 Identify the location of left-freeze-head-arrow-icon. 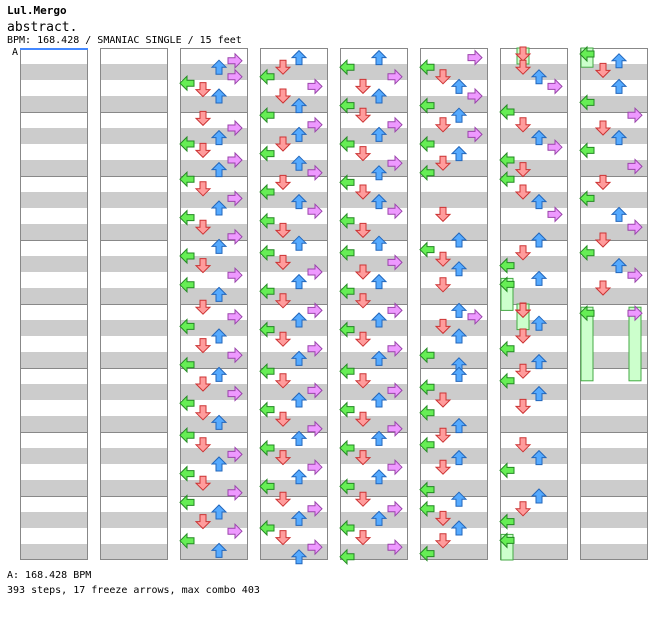
(507, 284).